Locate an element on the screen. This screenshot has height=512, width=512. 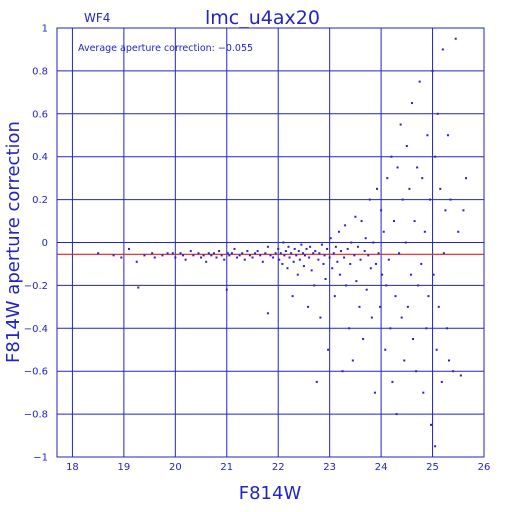
x-tick-label: 21 is located at coordinates (226, 467).